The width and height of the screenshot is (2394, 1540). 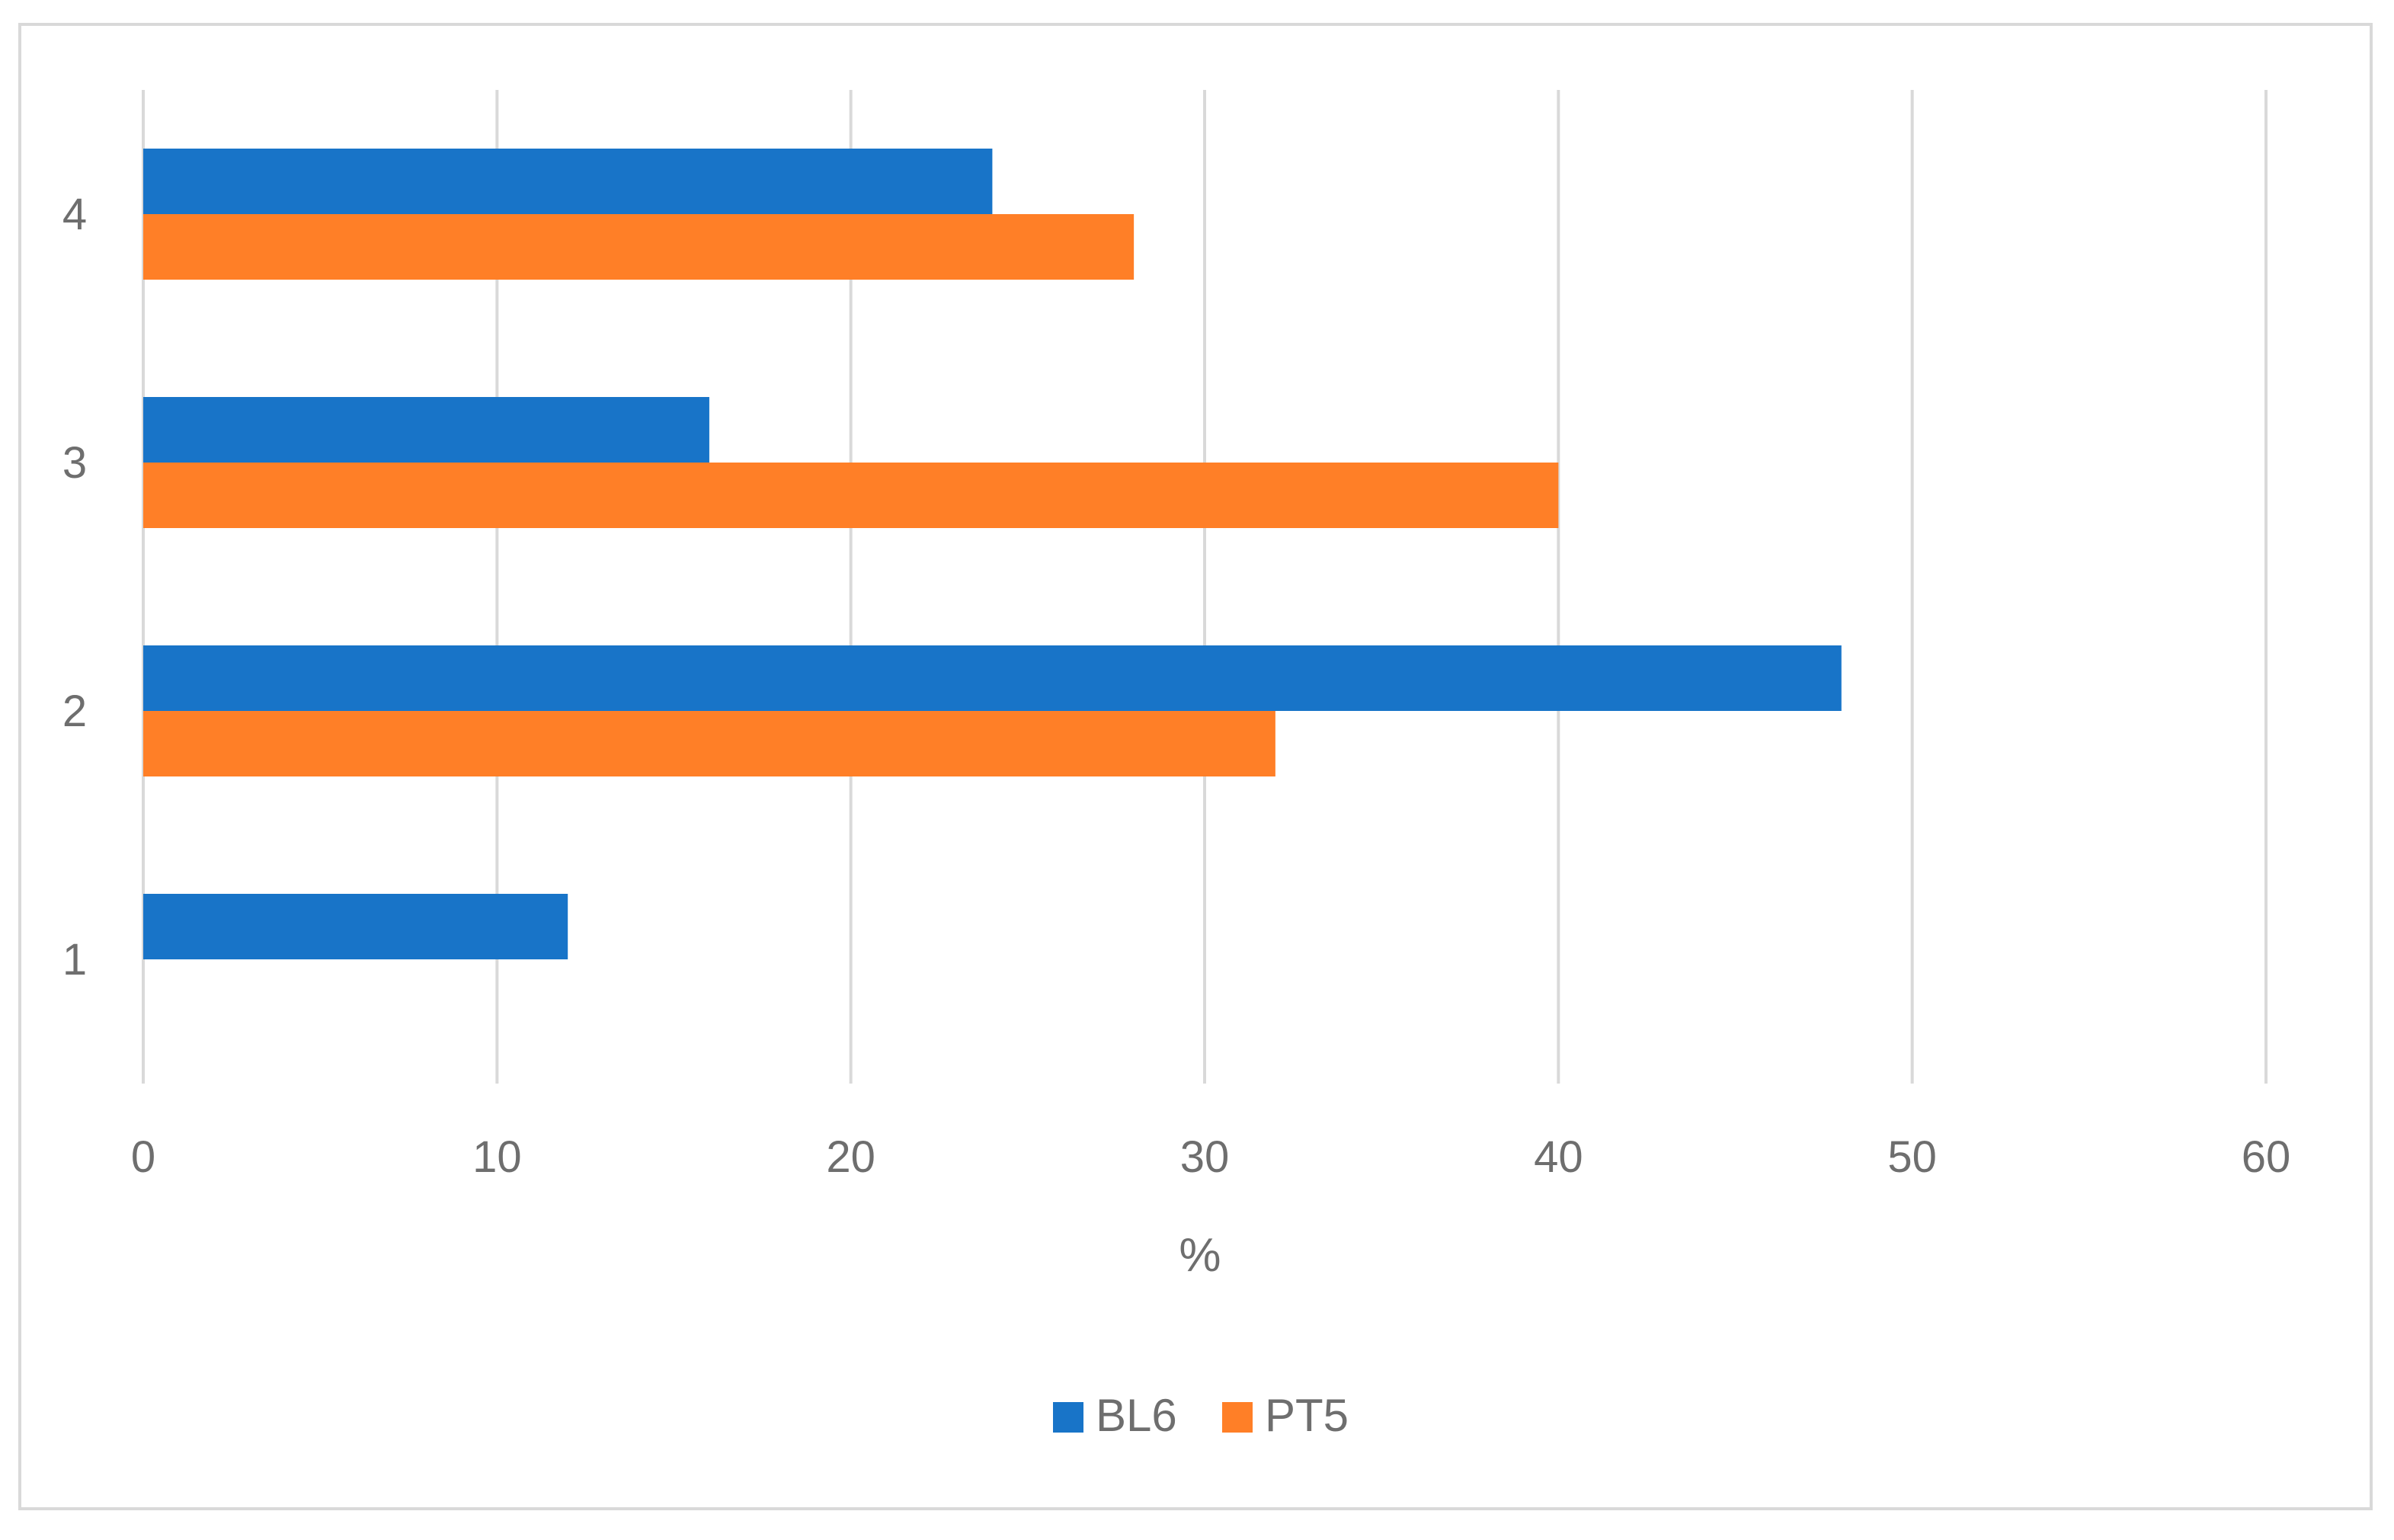 I want to click on x-tick-label: 20, so click(x=851, y=1157).